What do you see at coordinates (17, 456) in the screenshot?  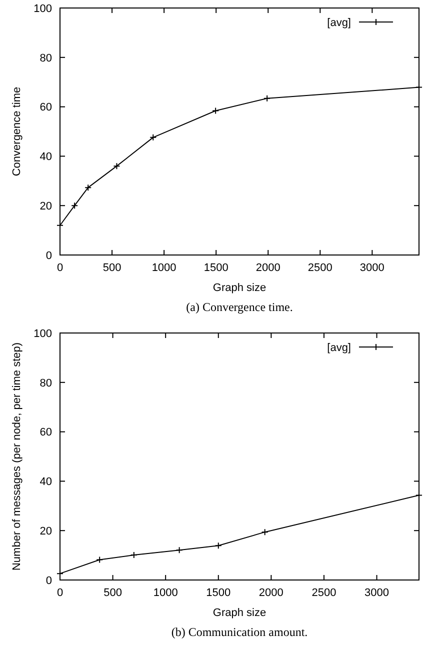 I see `y-axis-title: Number of messages (per node, per time step)` at bounding box center [17, 456].